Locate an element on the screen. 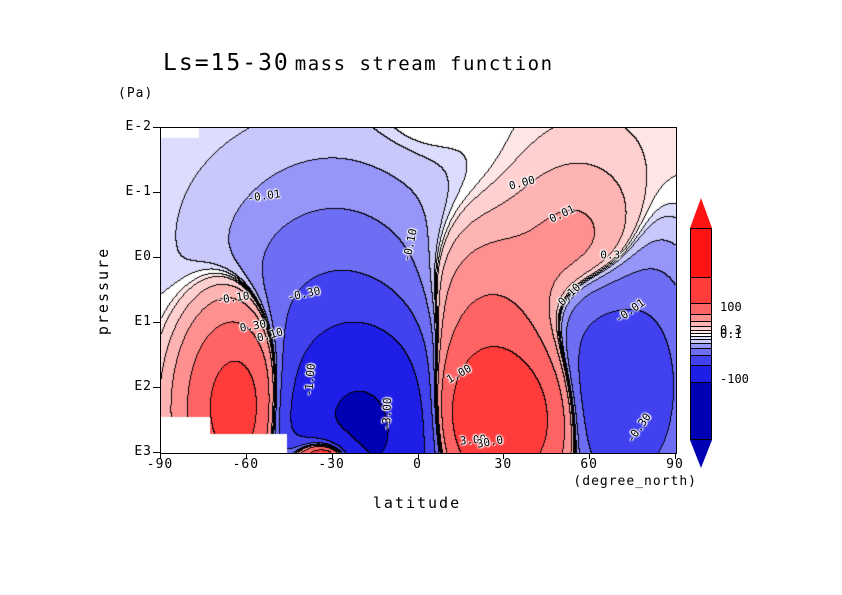  contour-label: -3.00 is located at coordinates (387, 414).